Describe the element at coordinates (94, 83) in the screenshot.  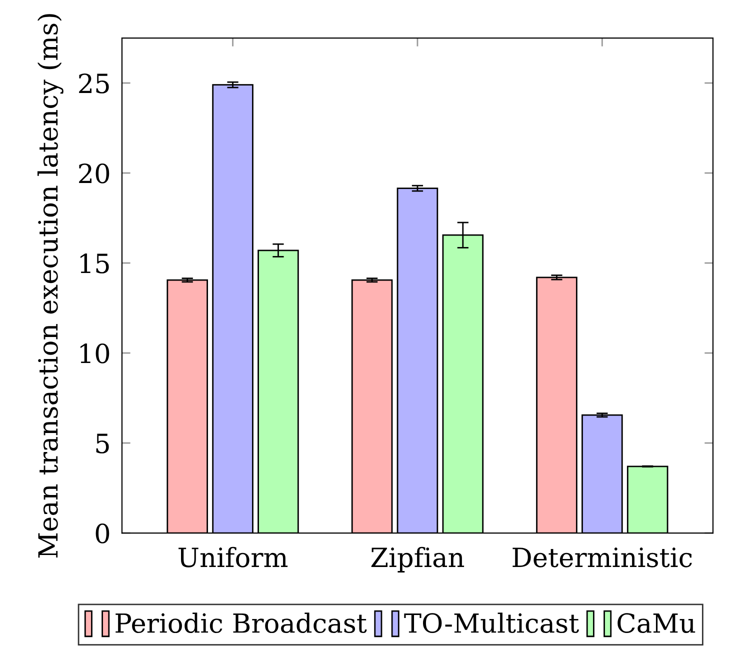
I see `y-tick-label: 25` at that location.